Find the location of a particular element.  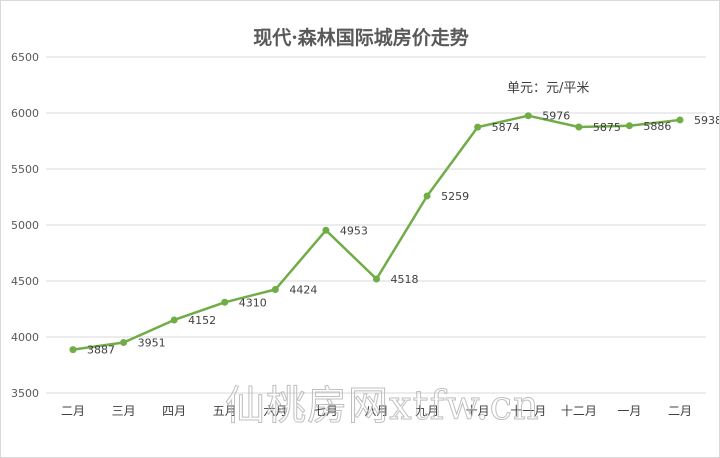

x-tick-label: 十一月 is located at coordinates (528, 411).